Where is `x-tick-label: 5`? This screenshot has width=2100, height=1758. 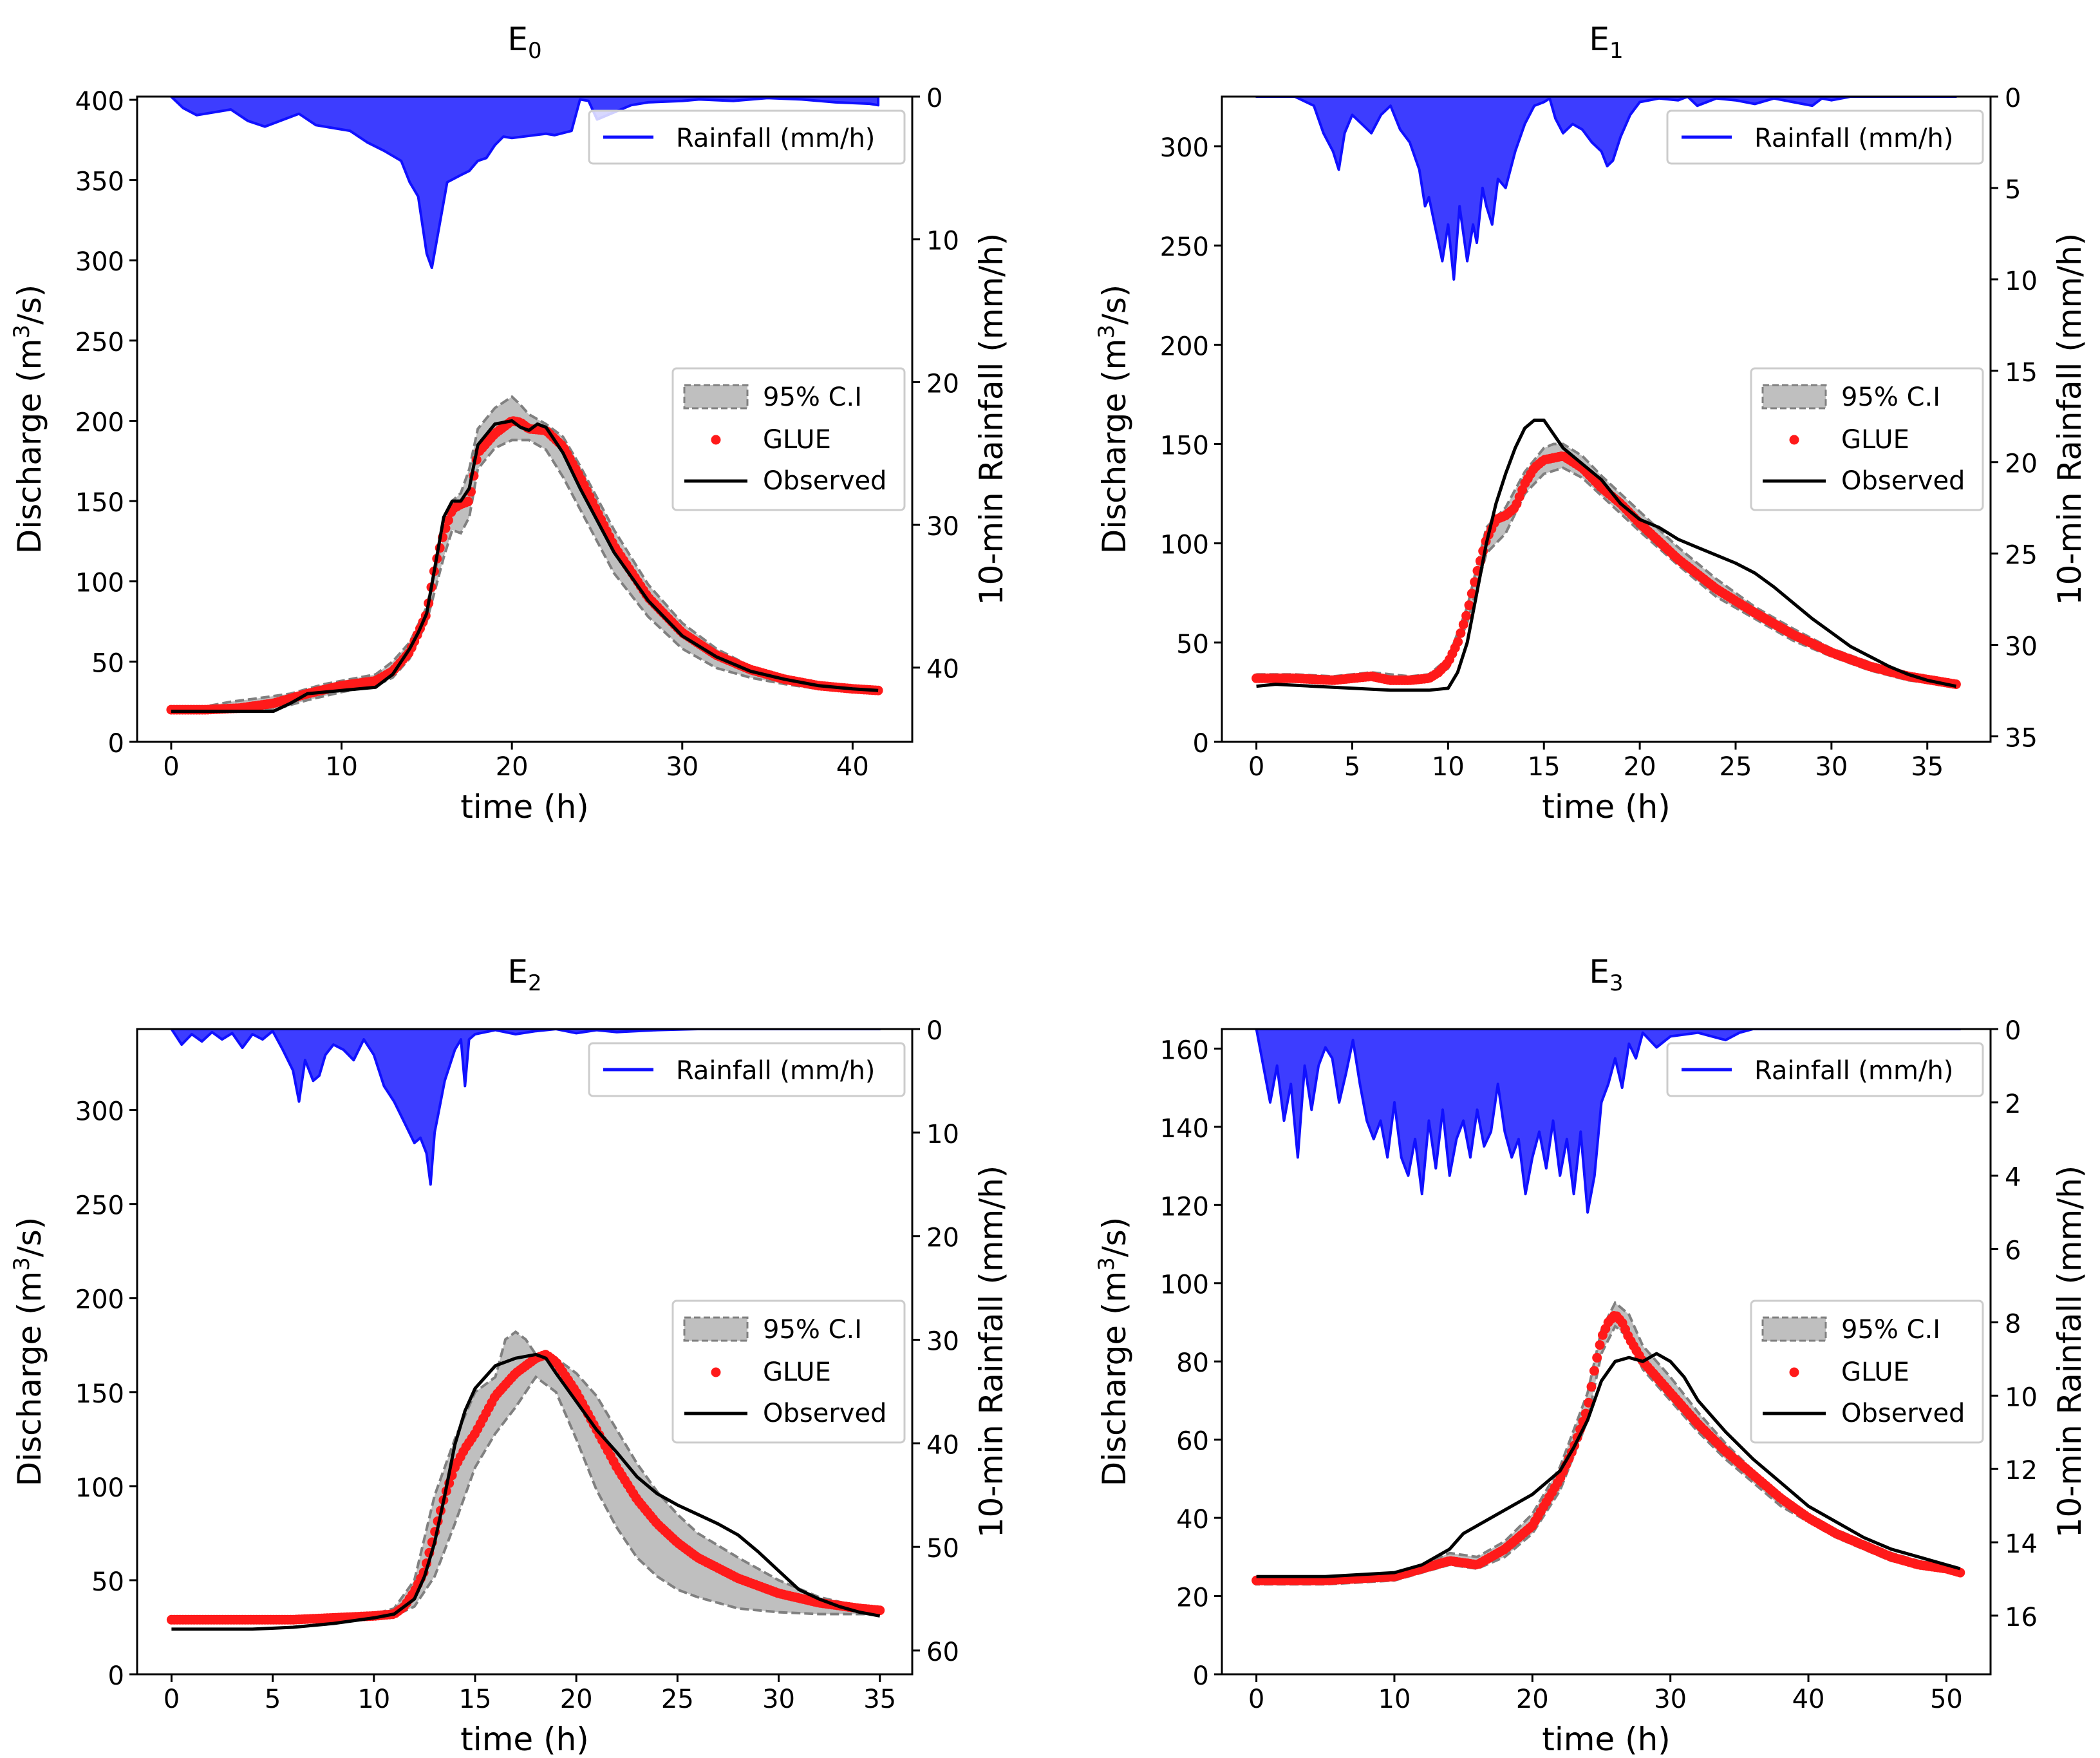 x-tick-label: 5 is located at coordinates (273, 1700).